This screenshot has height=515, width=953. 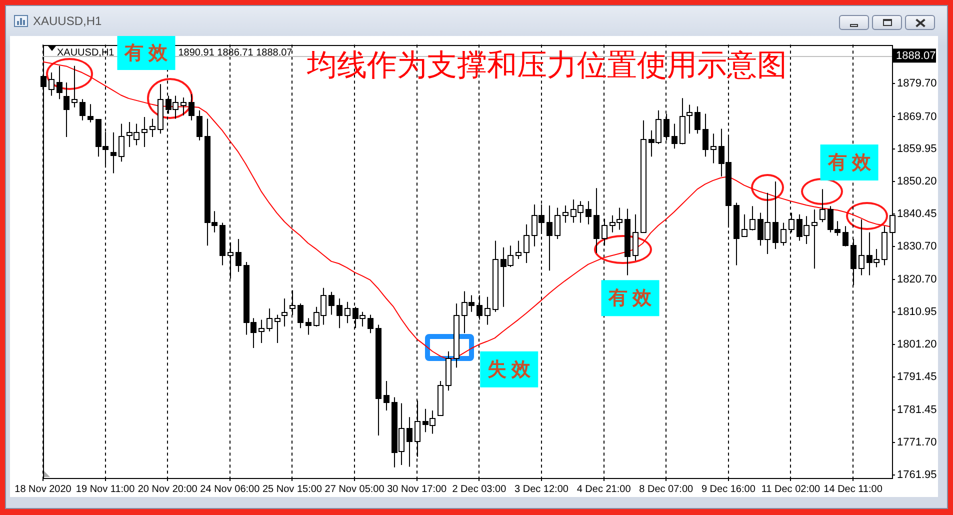 I want to click on x-tick-label: 4 Dec 21:00, so click(x=604, y=489).